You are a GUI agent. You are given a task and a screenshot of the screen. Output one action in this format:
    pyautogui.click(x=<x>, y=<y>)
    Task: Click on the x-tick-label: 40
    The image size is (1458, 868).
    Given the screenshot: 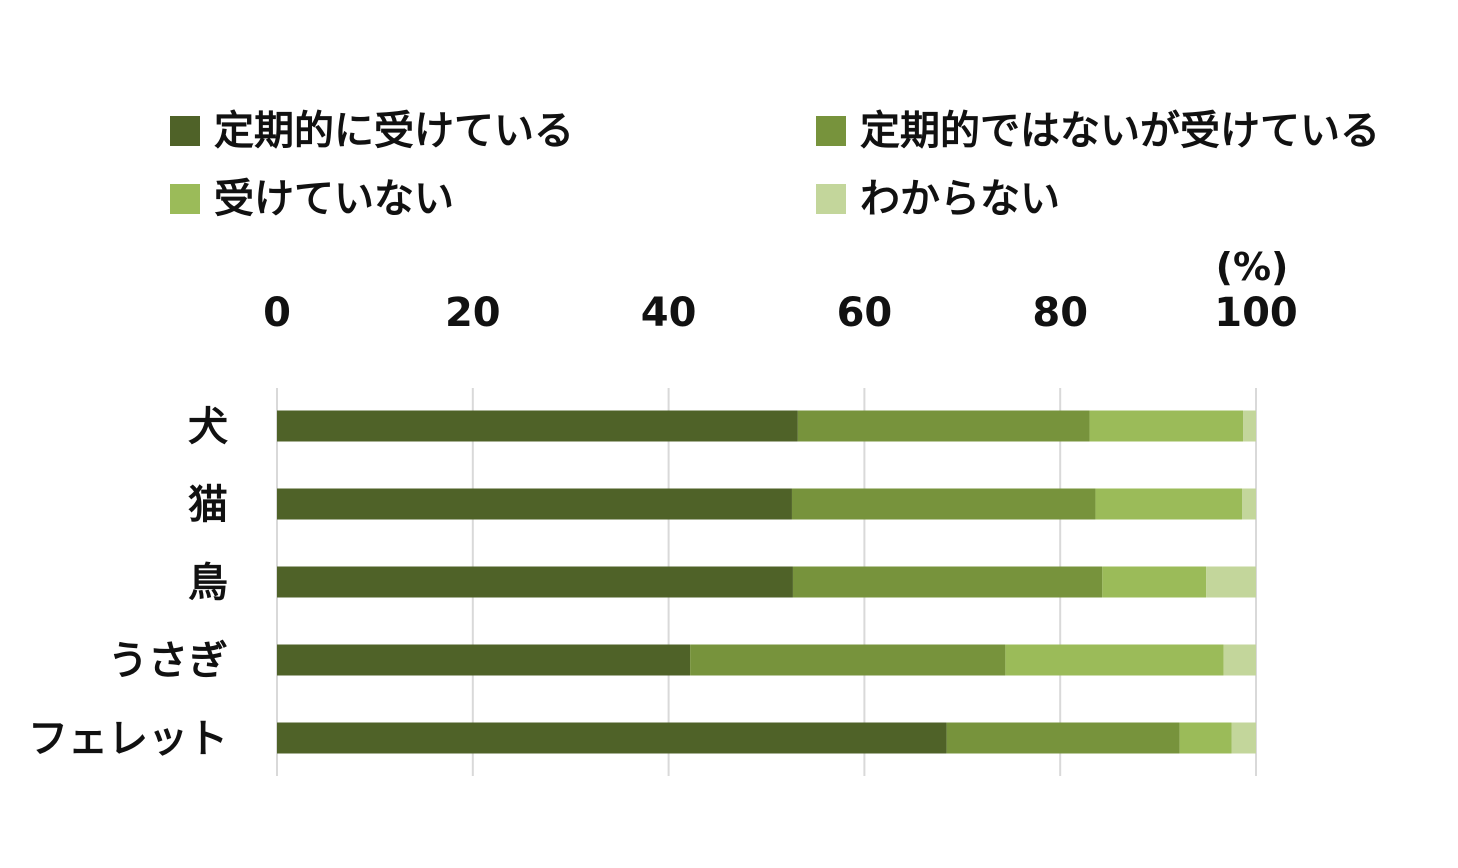 What is the action you would take?
    pyautogui.click(x=669, y=313)
    